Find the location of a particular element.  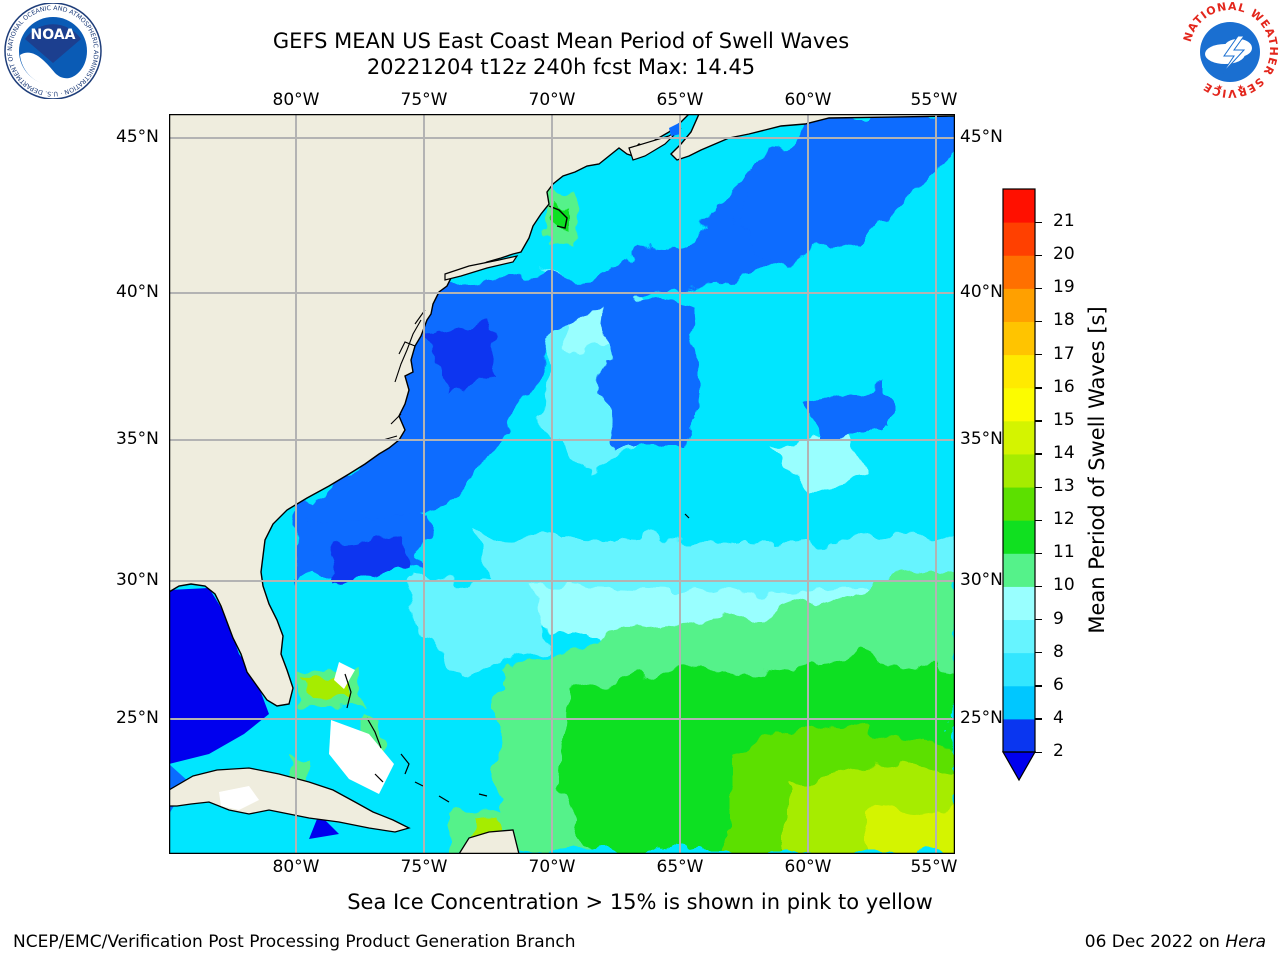

colorbar-tick-label: 14 is located at coordinates (1064, 452).